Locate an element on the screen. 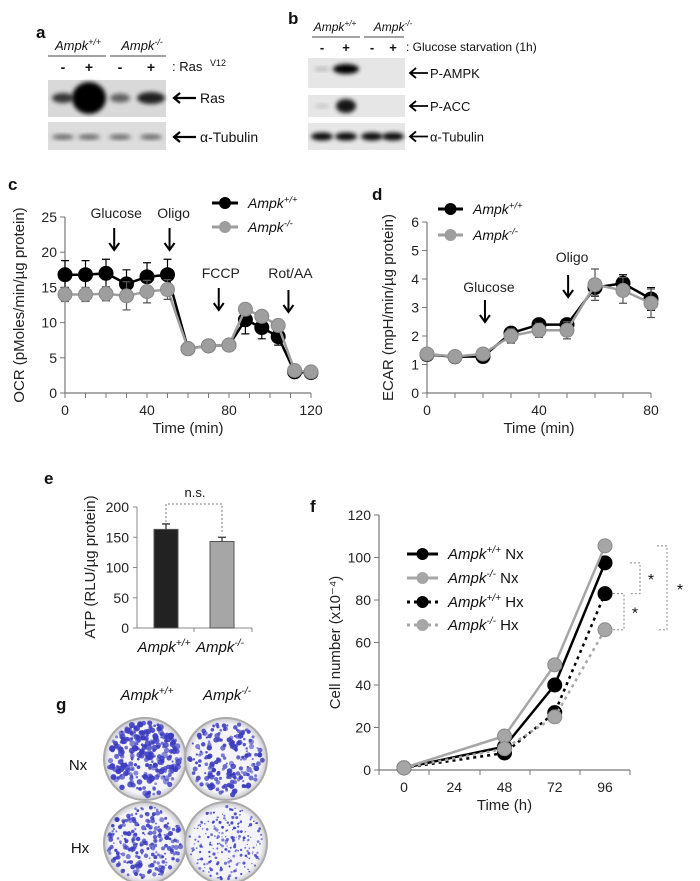 The width and height of the screenshot is (700, 881). y-tick-label: 15 is located at coordinates (49, 287).